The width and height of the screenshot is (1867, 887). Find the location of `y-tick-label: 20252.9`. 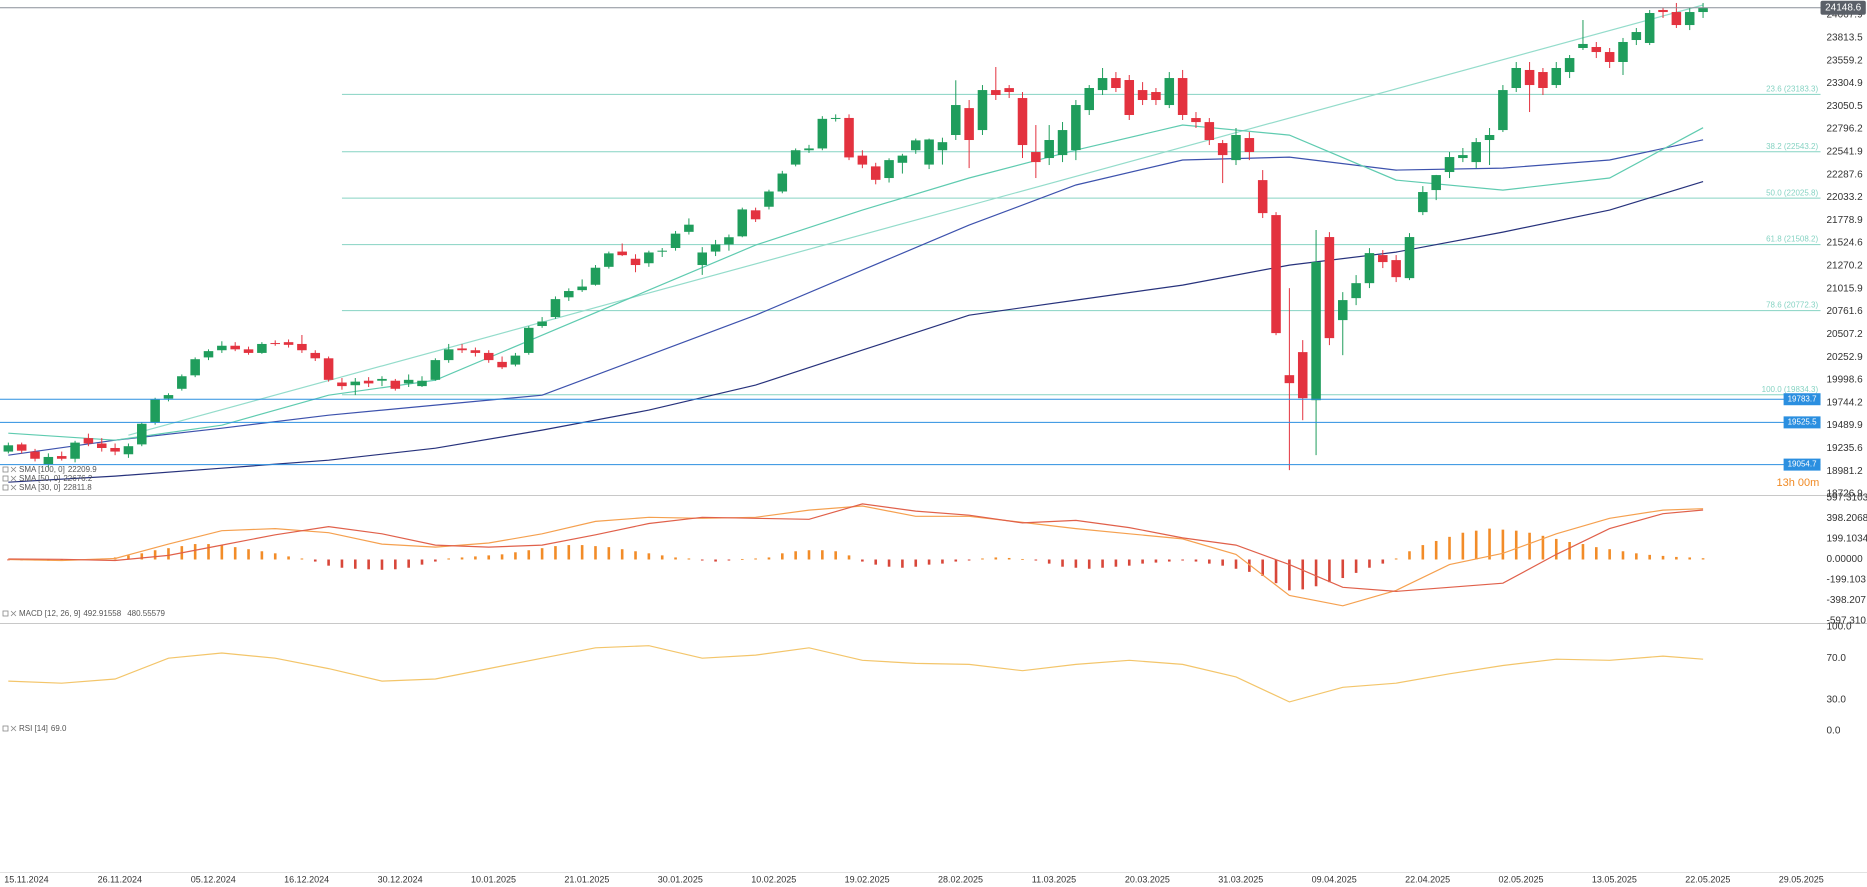

y-tick-label: 20252.9 is located at coordinates (1844, 357).